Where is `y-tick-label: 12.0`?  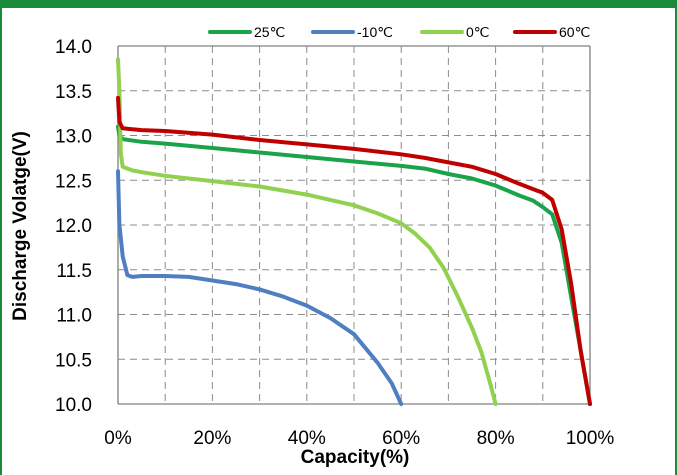
y-tick-label: 12.0 is located at coordinates (73, 226).